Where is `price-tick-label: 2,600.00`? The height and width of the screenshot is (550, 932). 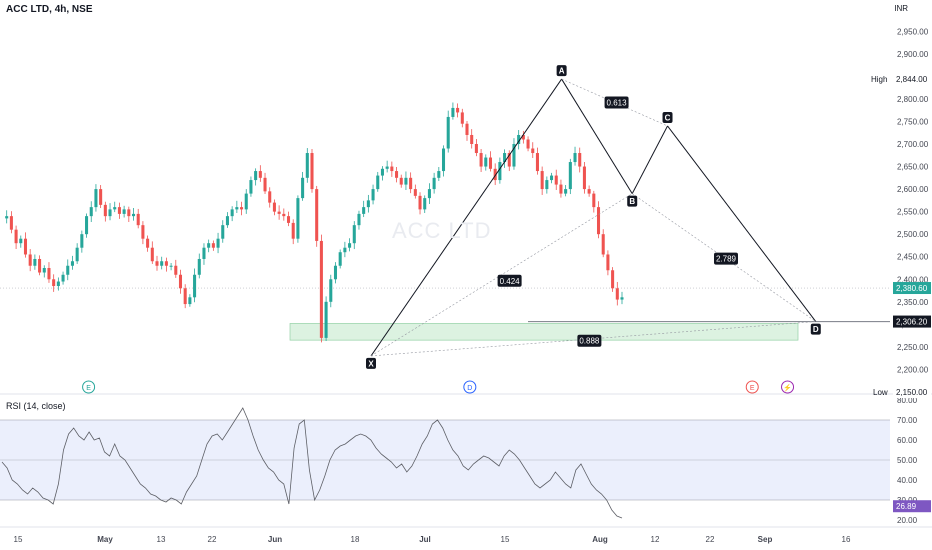
price-tick-label: 2,600.00 is located at coordinates (913, 189).